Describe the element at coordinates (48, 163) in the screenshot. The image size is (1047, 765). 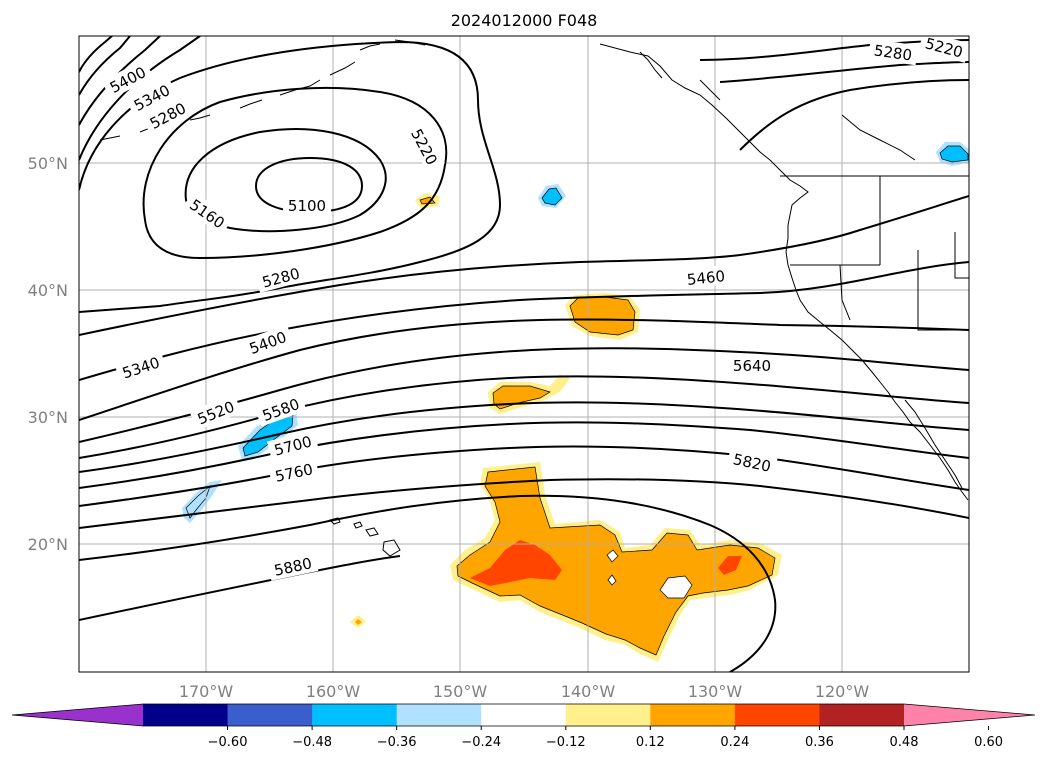
I see `lat-label-50n: 50°N` at that location.